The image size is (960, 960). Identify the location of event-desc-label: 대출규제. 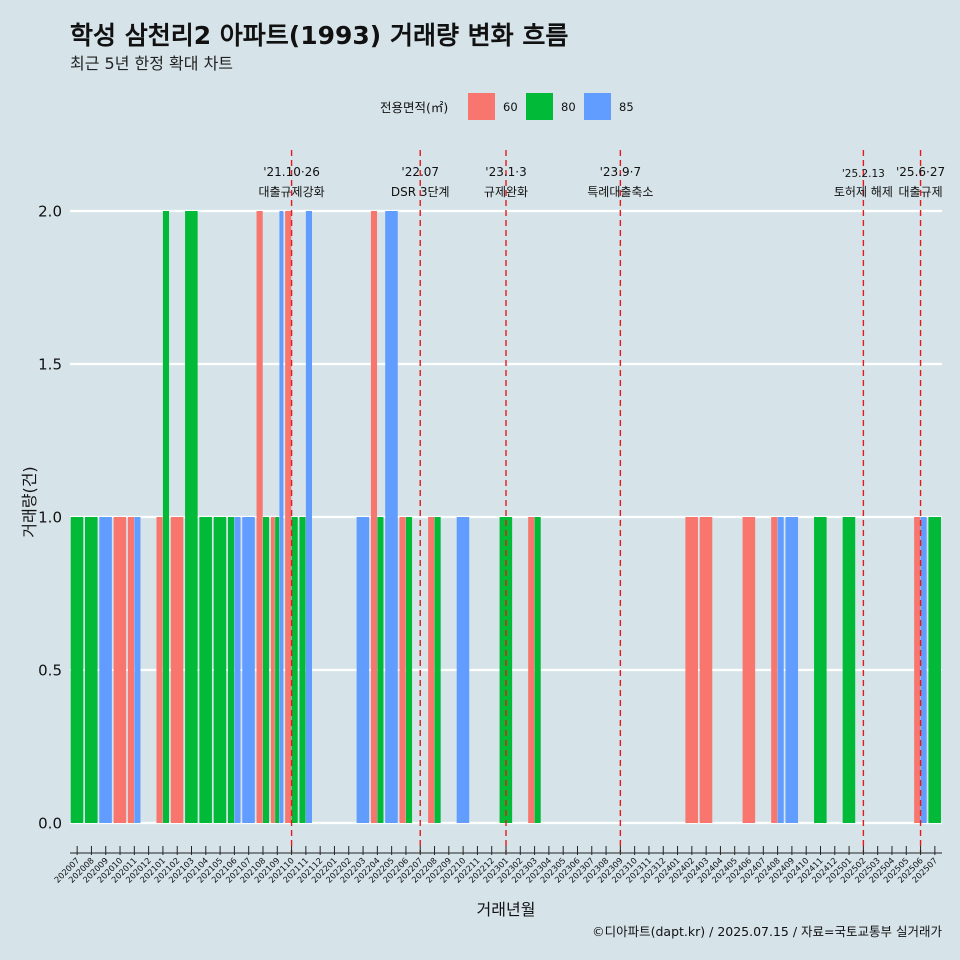
(920, 192).